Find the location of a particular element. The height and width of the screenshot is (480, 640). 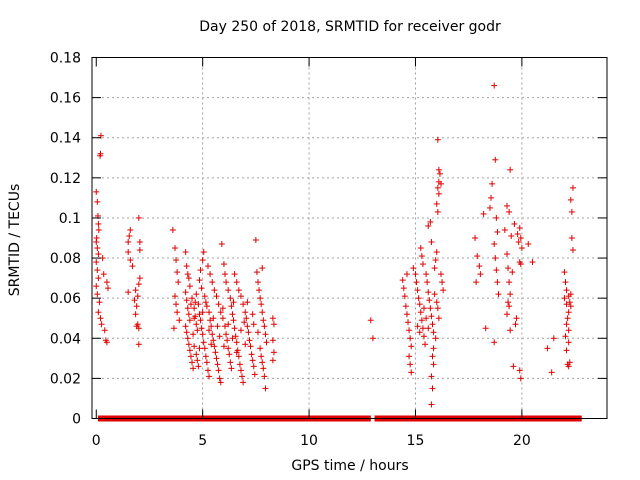

x-tick-label: 20 is located at coordinates (522, 441).